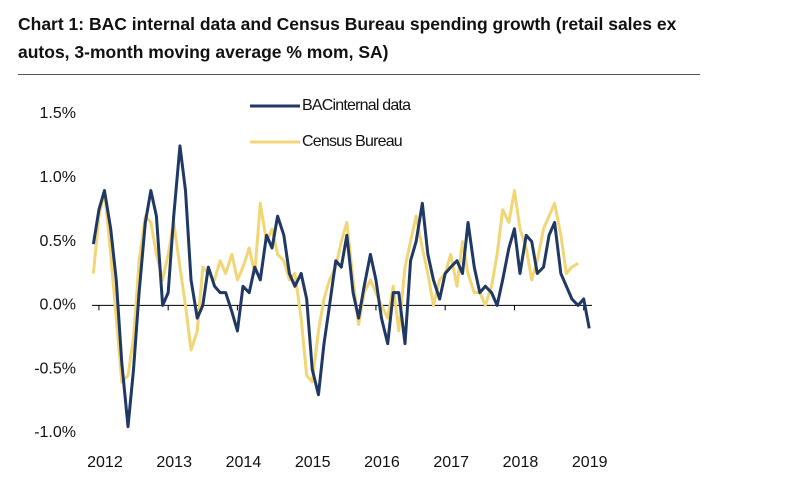  What do you see at coordinates (174, 462) in the screenshot?
I see `x-tick-label: 2013` at bounding box center [174, 462].